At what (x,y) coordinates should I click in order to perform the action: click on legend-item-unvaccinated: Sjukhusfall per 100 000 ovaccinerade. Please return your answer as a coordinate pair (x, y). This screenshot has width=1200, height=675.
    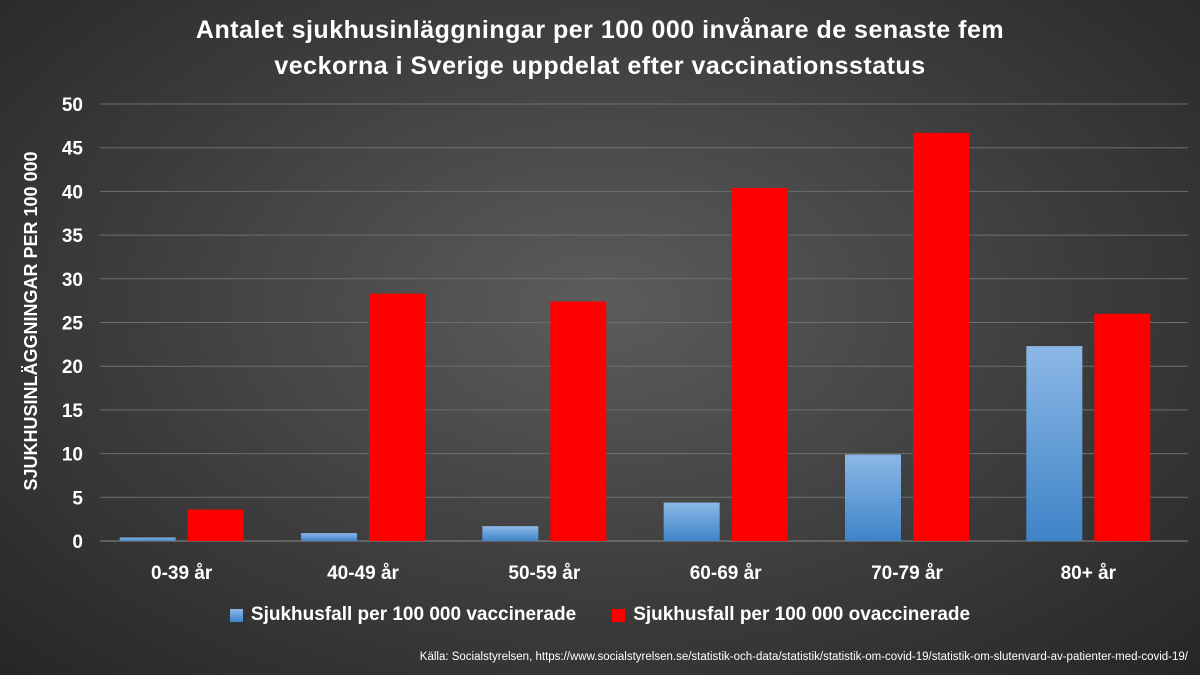
    Looking at the image, I should click on (791, 615).